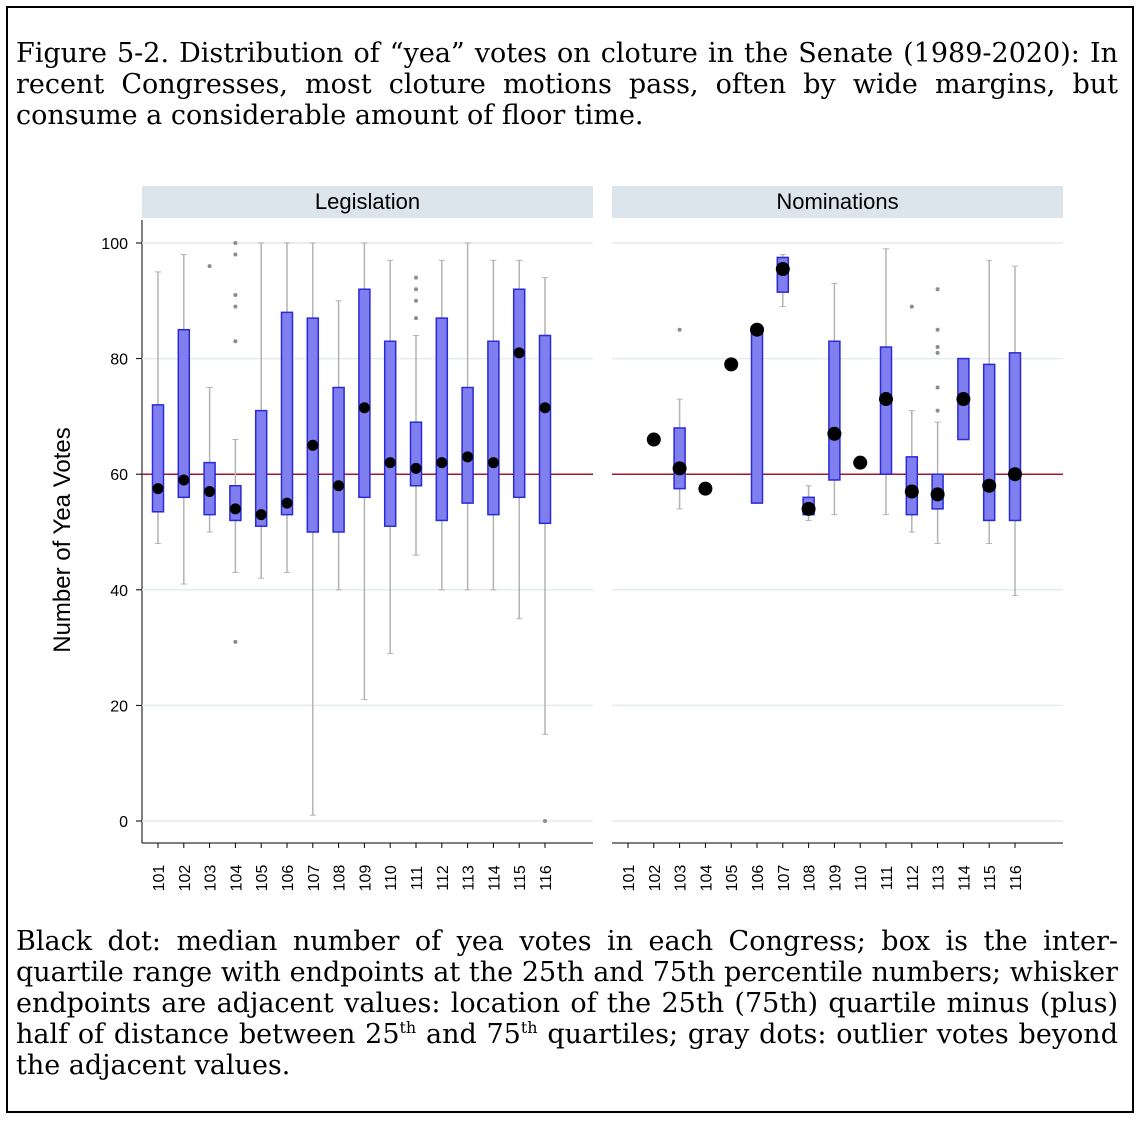  Describe the element at coordinates (119, 475) in the screenshot. I see `y-tick-label: 60` at that location.